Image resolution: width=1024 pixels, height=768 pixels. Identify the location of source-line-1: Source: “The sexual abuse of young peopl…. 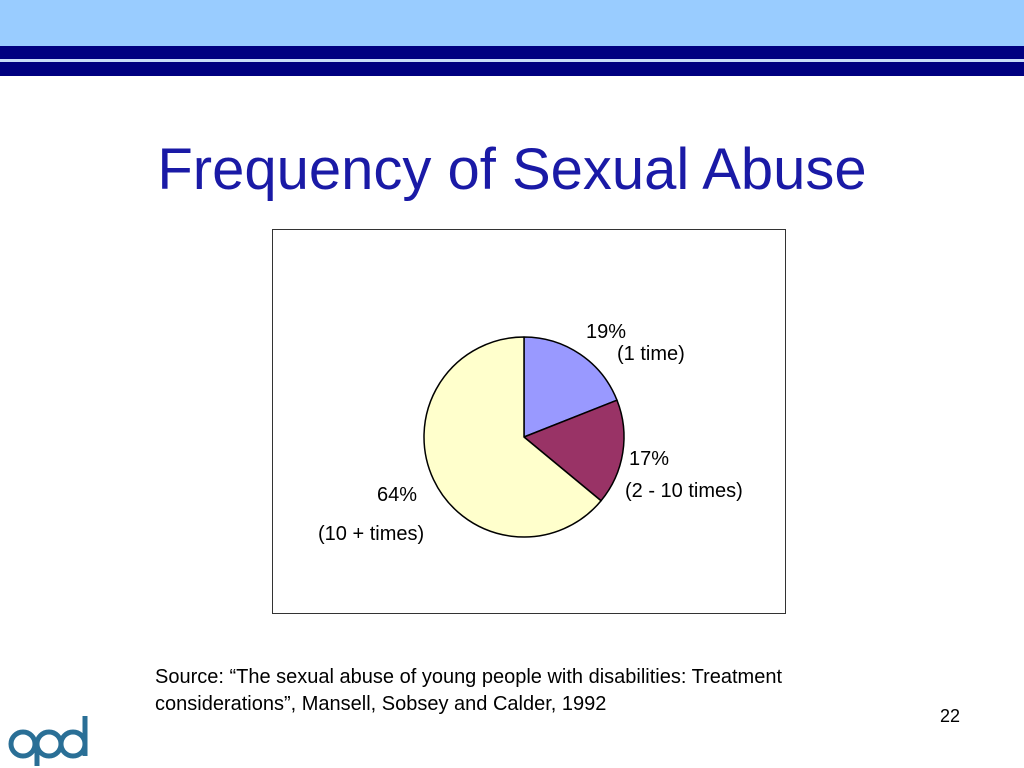
(469, 677).